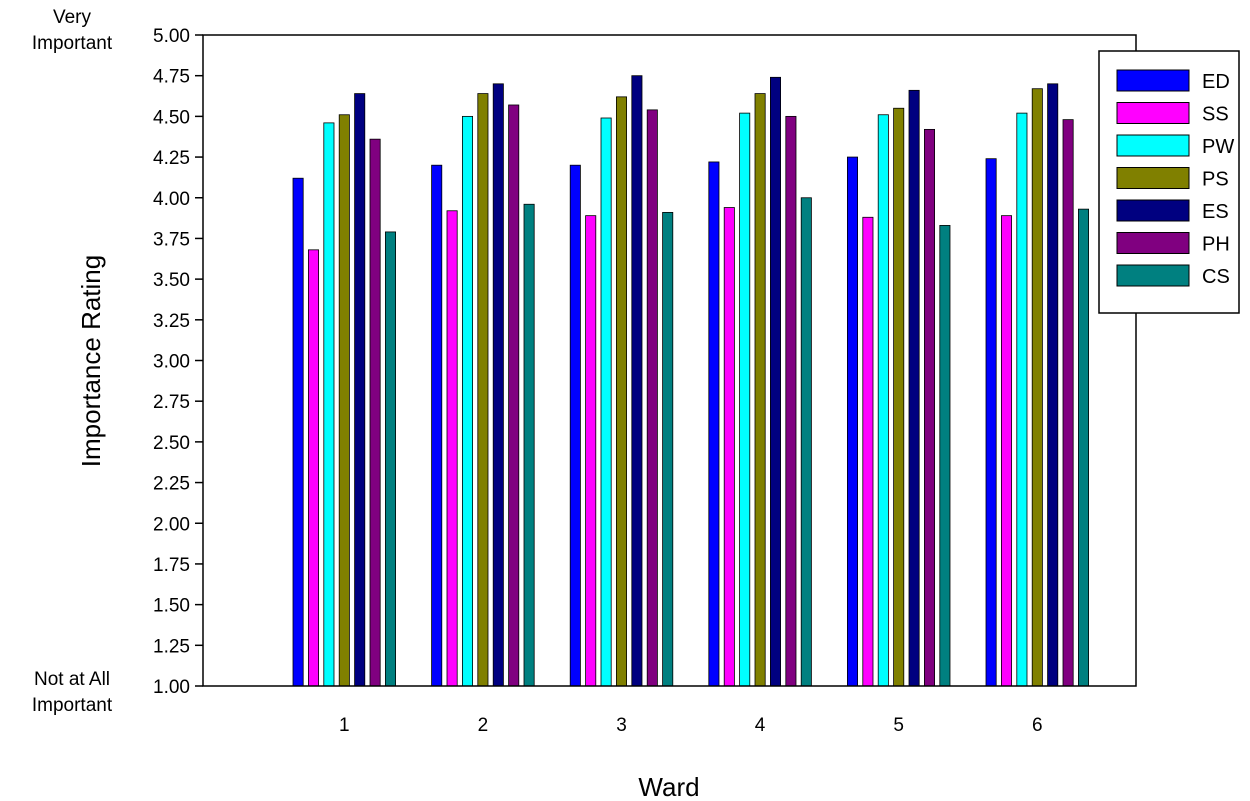  I want to click on y-tick-label: 2.00, so click(171, 524).